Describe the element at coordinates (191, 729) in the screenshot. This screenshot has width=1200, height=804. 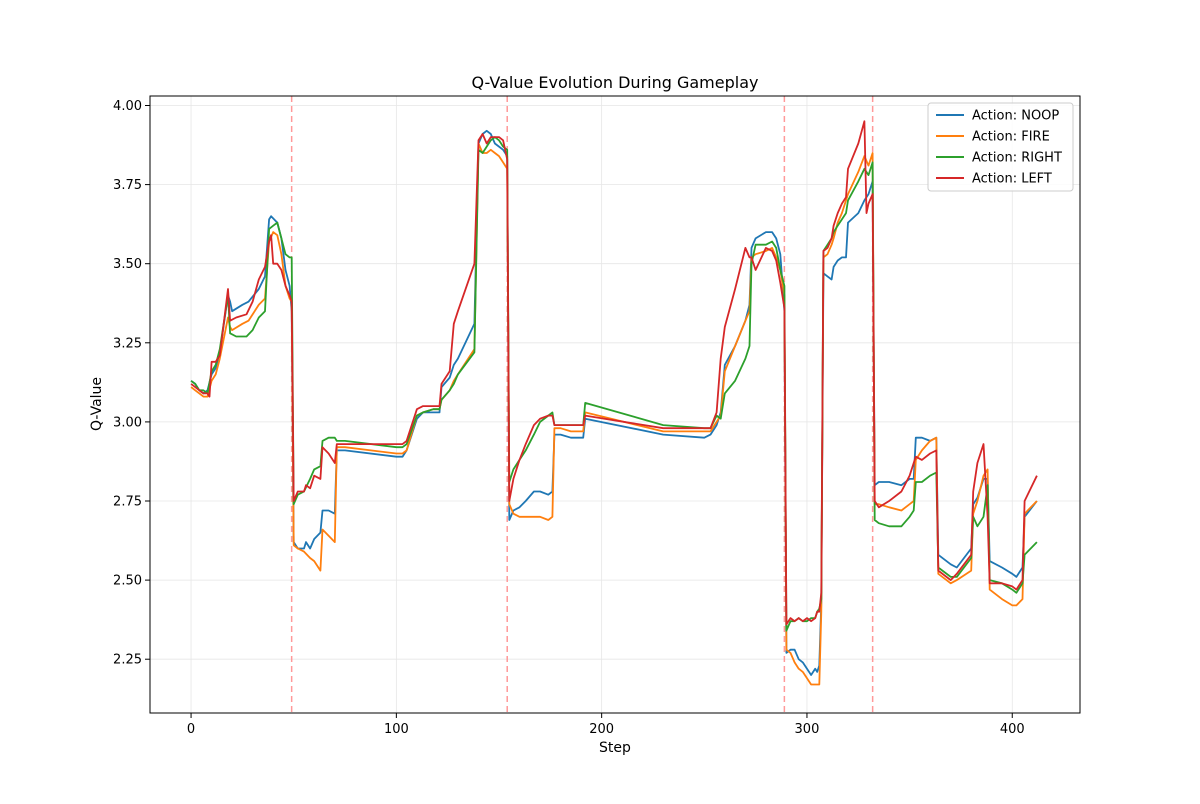
I see `x-tick-label: 0` at that location.